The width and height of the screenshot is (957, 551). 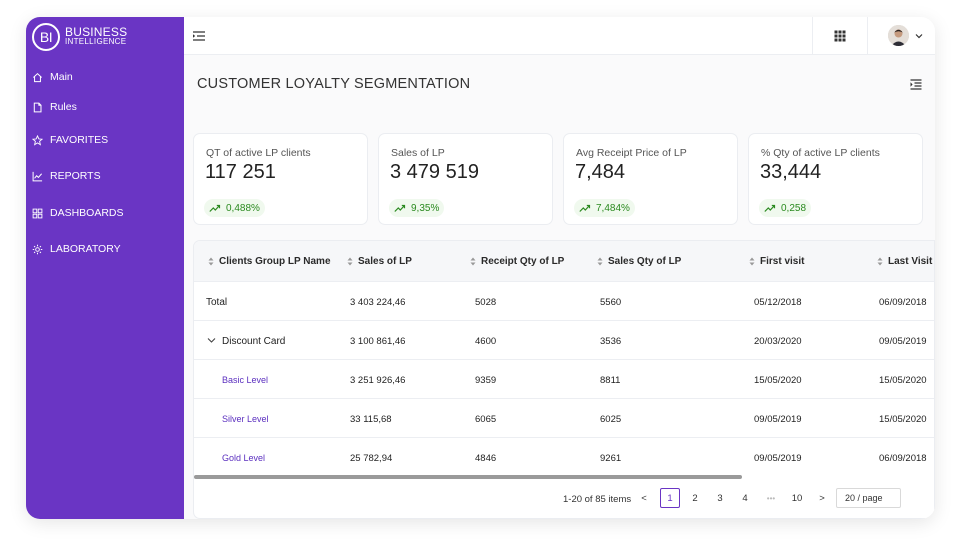 I want to click on cell-sales: 33 115,68, so click(x=371, y=419).